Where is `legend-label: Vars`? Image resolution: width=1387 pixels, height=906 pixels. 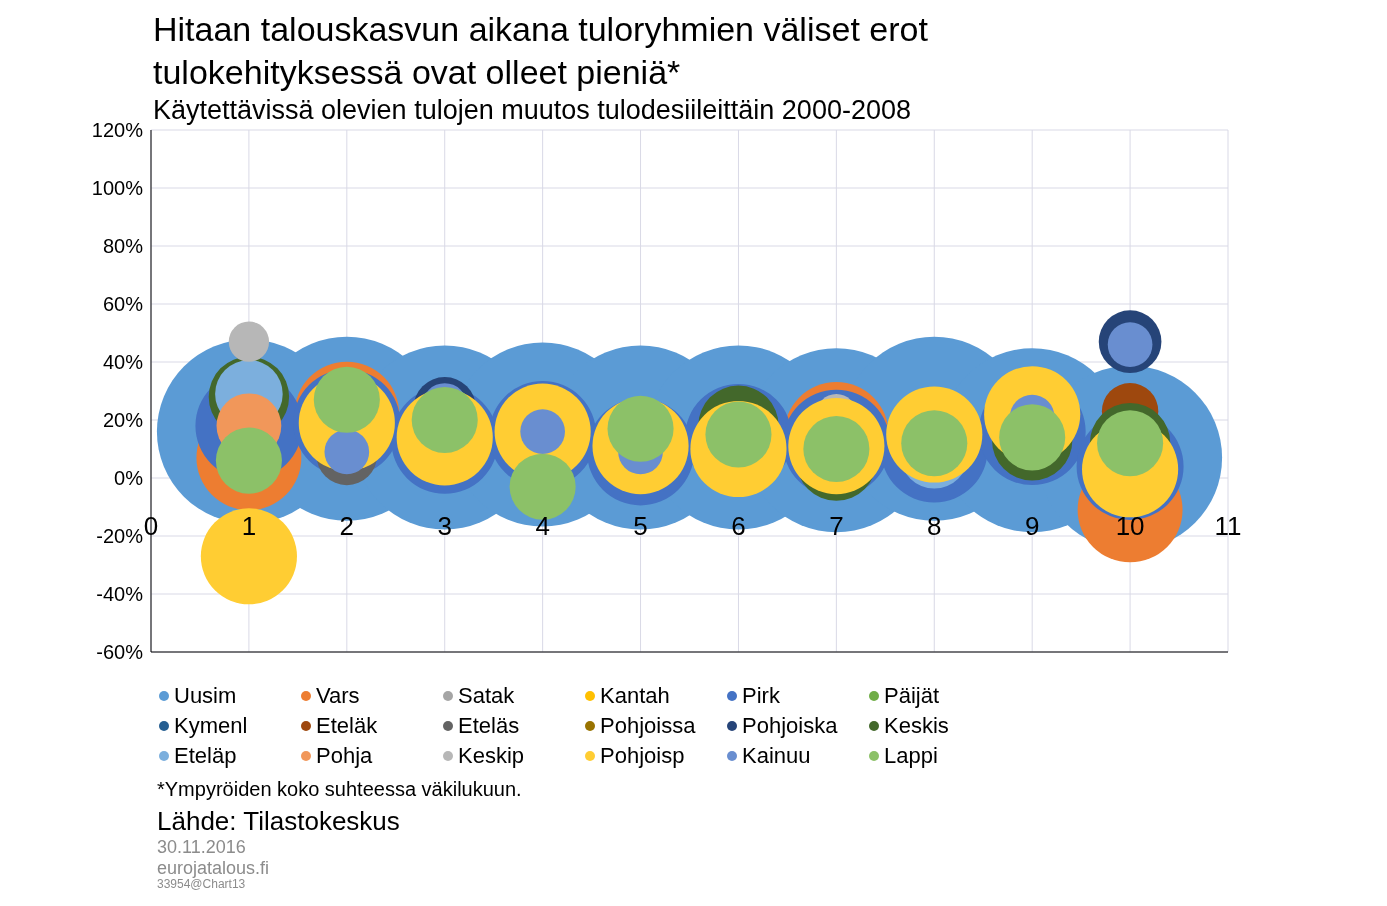 legend-label: Vars is located at coordinates (338, 696).